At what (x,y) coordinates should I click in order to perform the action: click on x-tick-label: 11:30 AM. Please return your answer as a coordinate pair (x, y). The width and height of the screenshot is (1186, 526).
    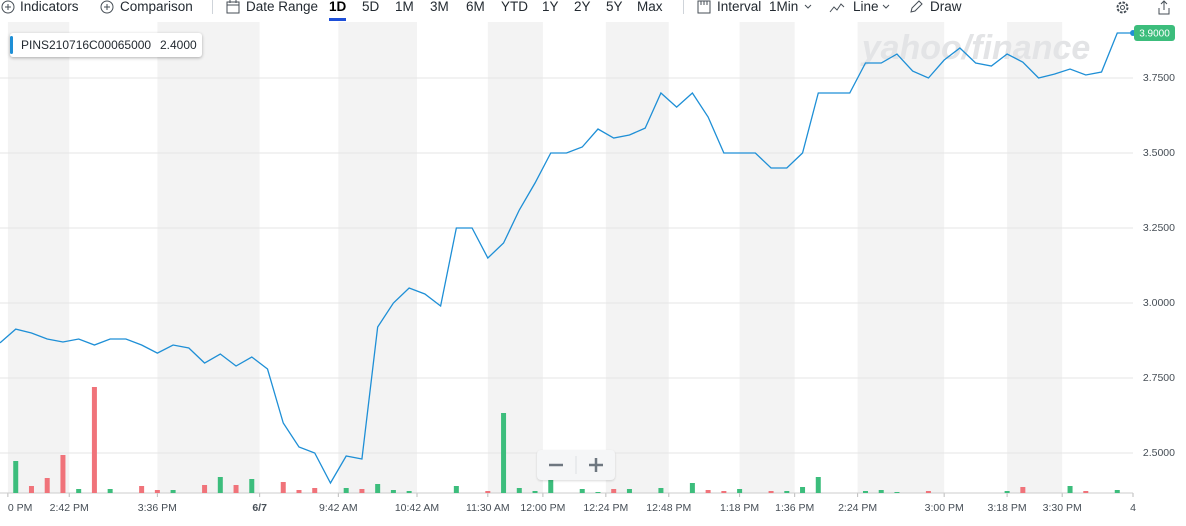
    Looking at the image, I should click on (488, 508).